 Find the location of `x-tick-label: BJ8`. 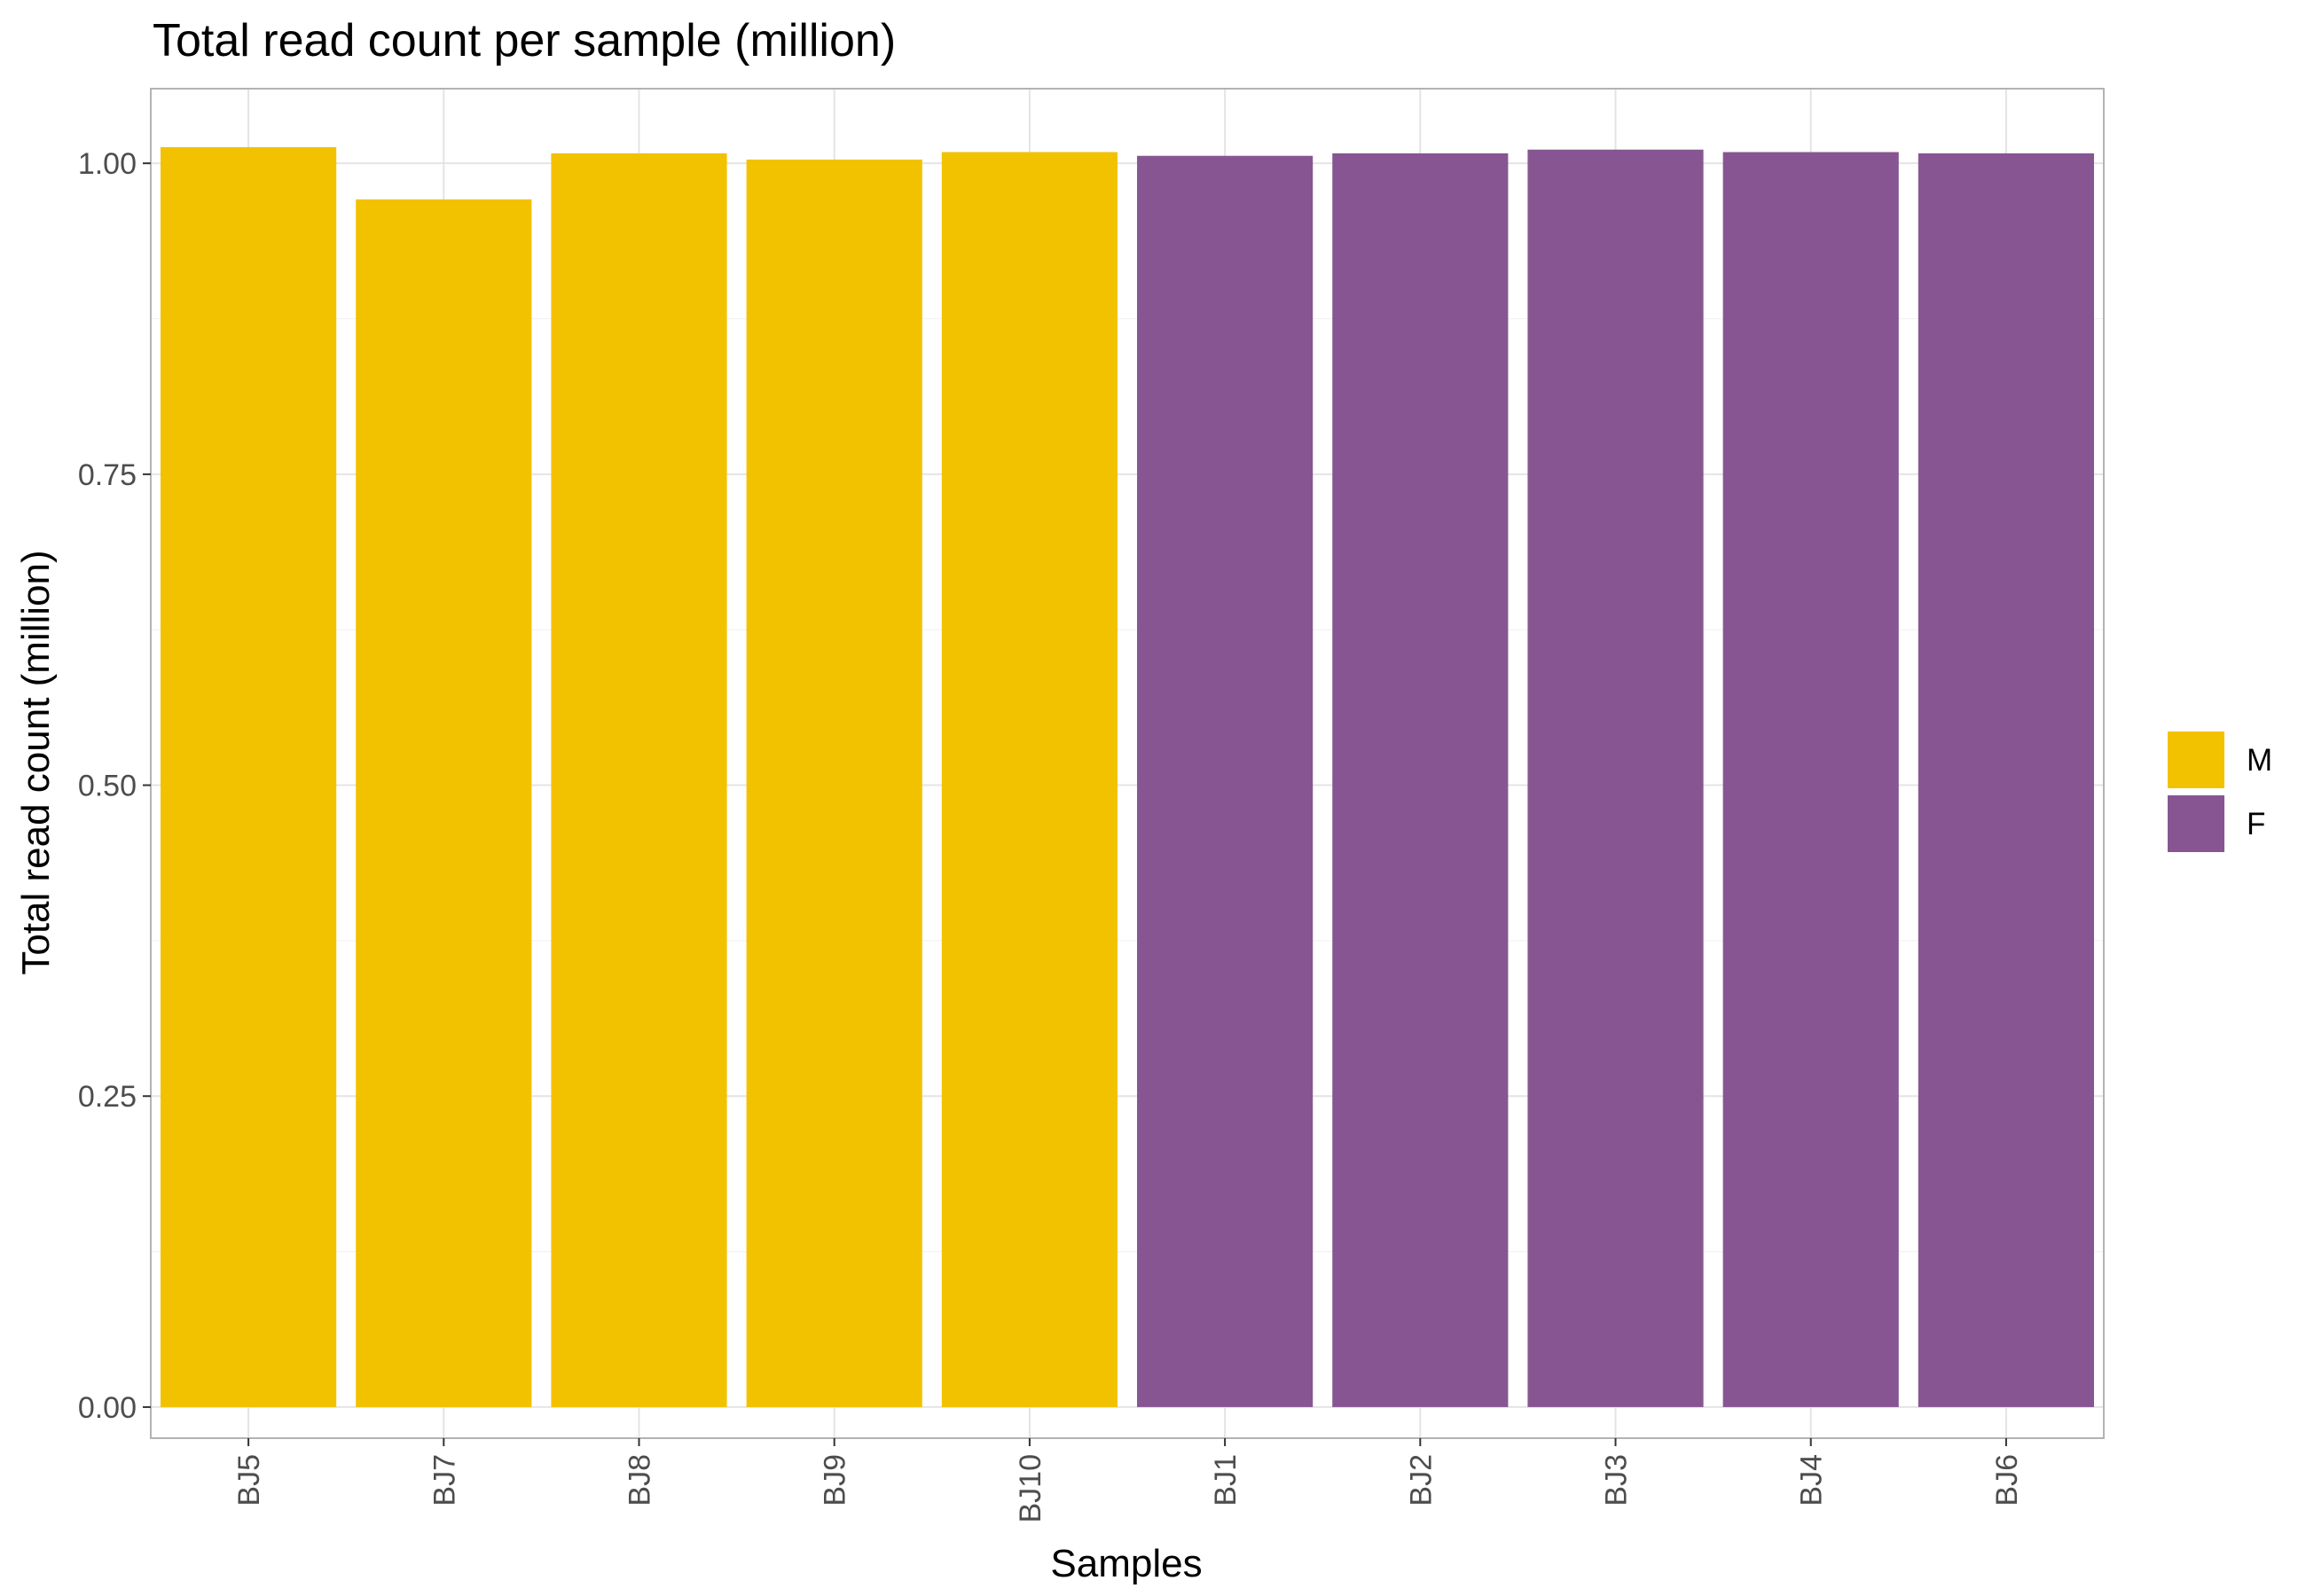

x-tick-label: BJ8 is located at coordinates (640, 1480).